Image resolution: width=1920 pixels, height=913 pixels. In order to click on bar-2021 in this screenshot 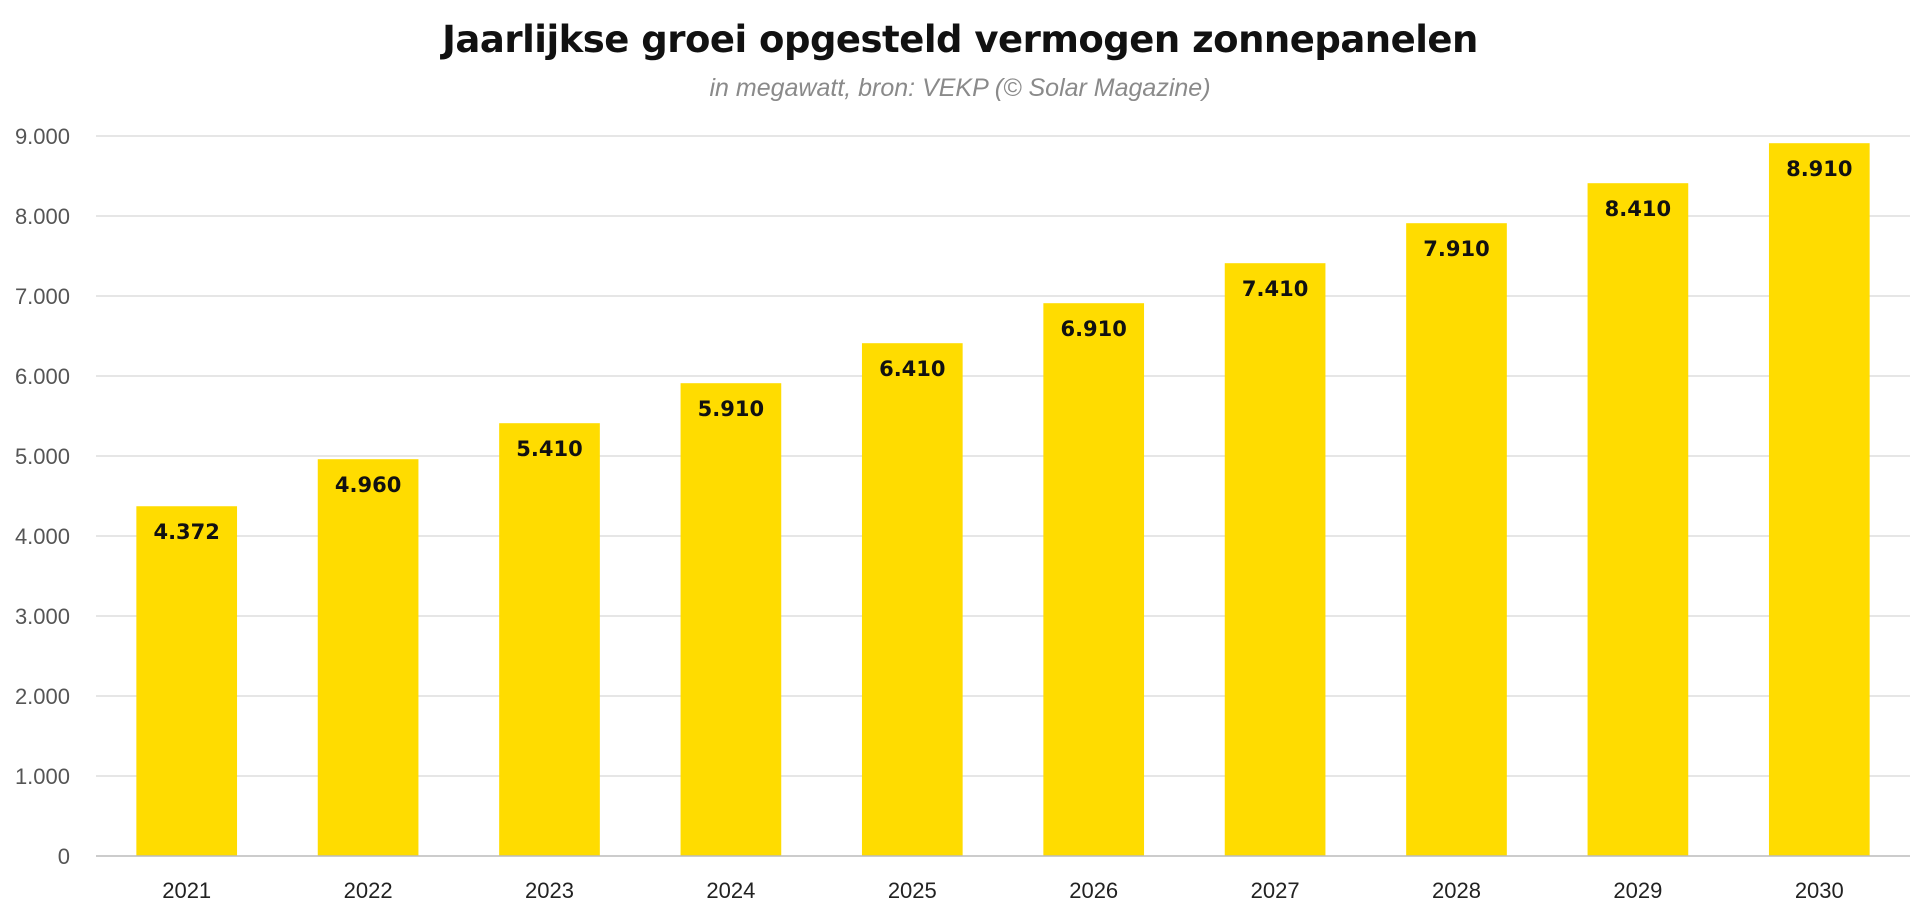, I will do `click(187, 681)`.